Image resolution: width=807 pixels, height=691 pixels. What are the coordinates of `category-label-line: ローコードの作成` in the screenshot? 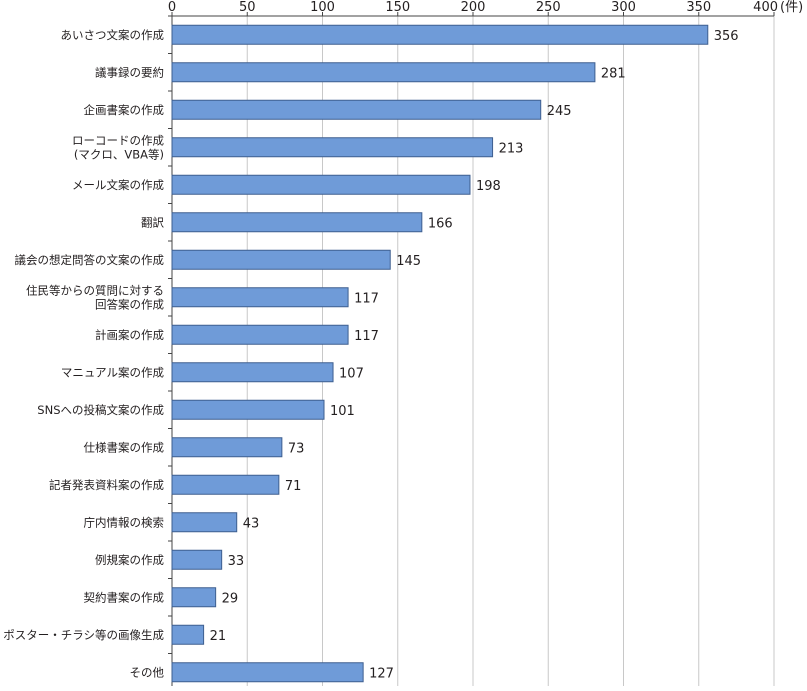 It's located at (118, 140).